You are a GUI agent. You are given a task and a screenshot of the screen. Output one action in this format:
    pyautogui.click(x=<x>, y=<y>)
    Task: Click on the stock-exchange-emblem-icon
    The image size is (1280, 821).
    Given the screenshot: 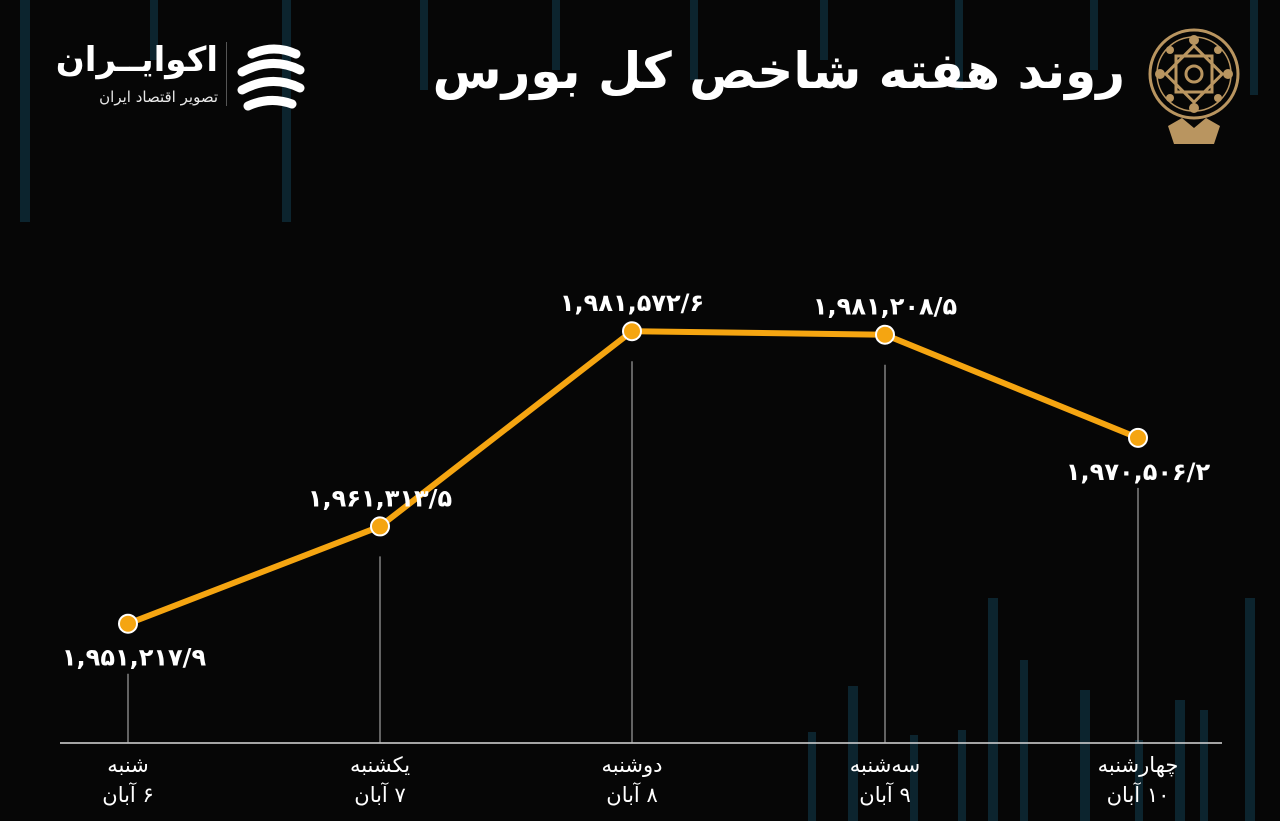 What is the action you would take?
    pyautogui.click(x=1194, y=86)
    